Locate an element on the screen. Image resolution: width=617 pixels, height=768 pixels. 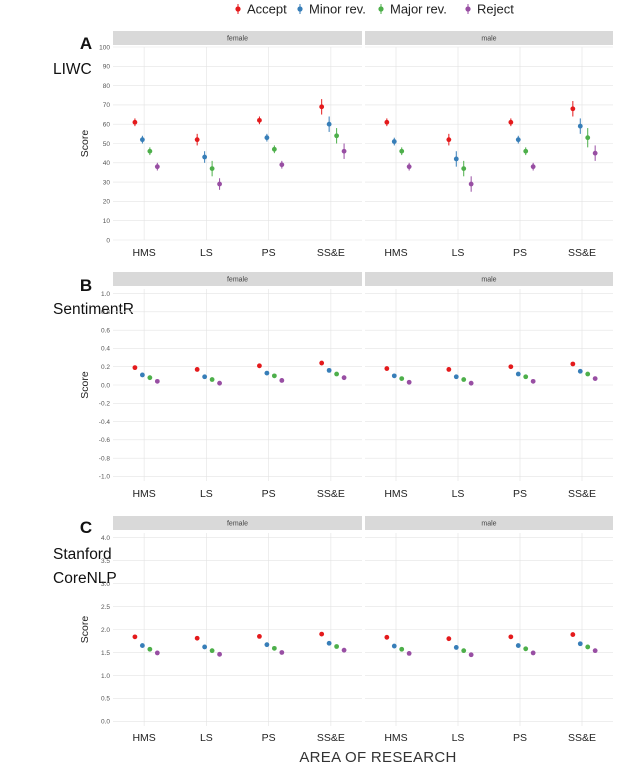
y-tick-label: 30 is located at coordinates (107, 182).